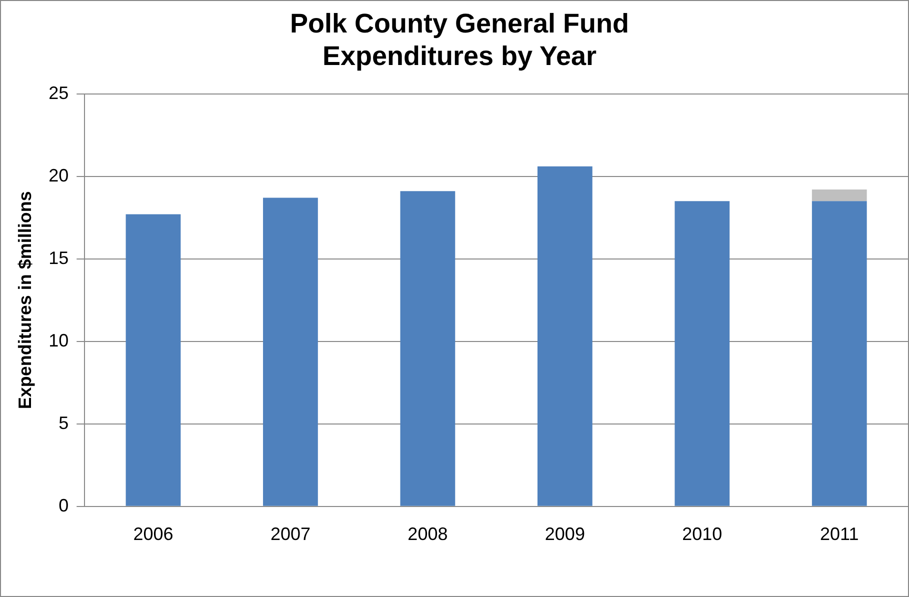 The image size is (909, 597). I want to click on y-tick-label: 20, so click(58, 175).